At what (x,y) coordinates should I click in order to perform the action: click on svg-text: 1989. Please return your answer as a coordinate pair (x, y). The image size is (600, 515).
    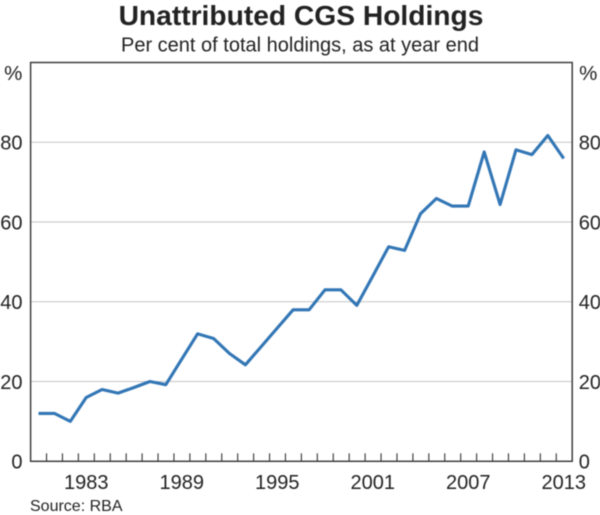
    Looking at the image, I should click on (182, 483).